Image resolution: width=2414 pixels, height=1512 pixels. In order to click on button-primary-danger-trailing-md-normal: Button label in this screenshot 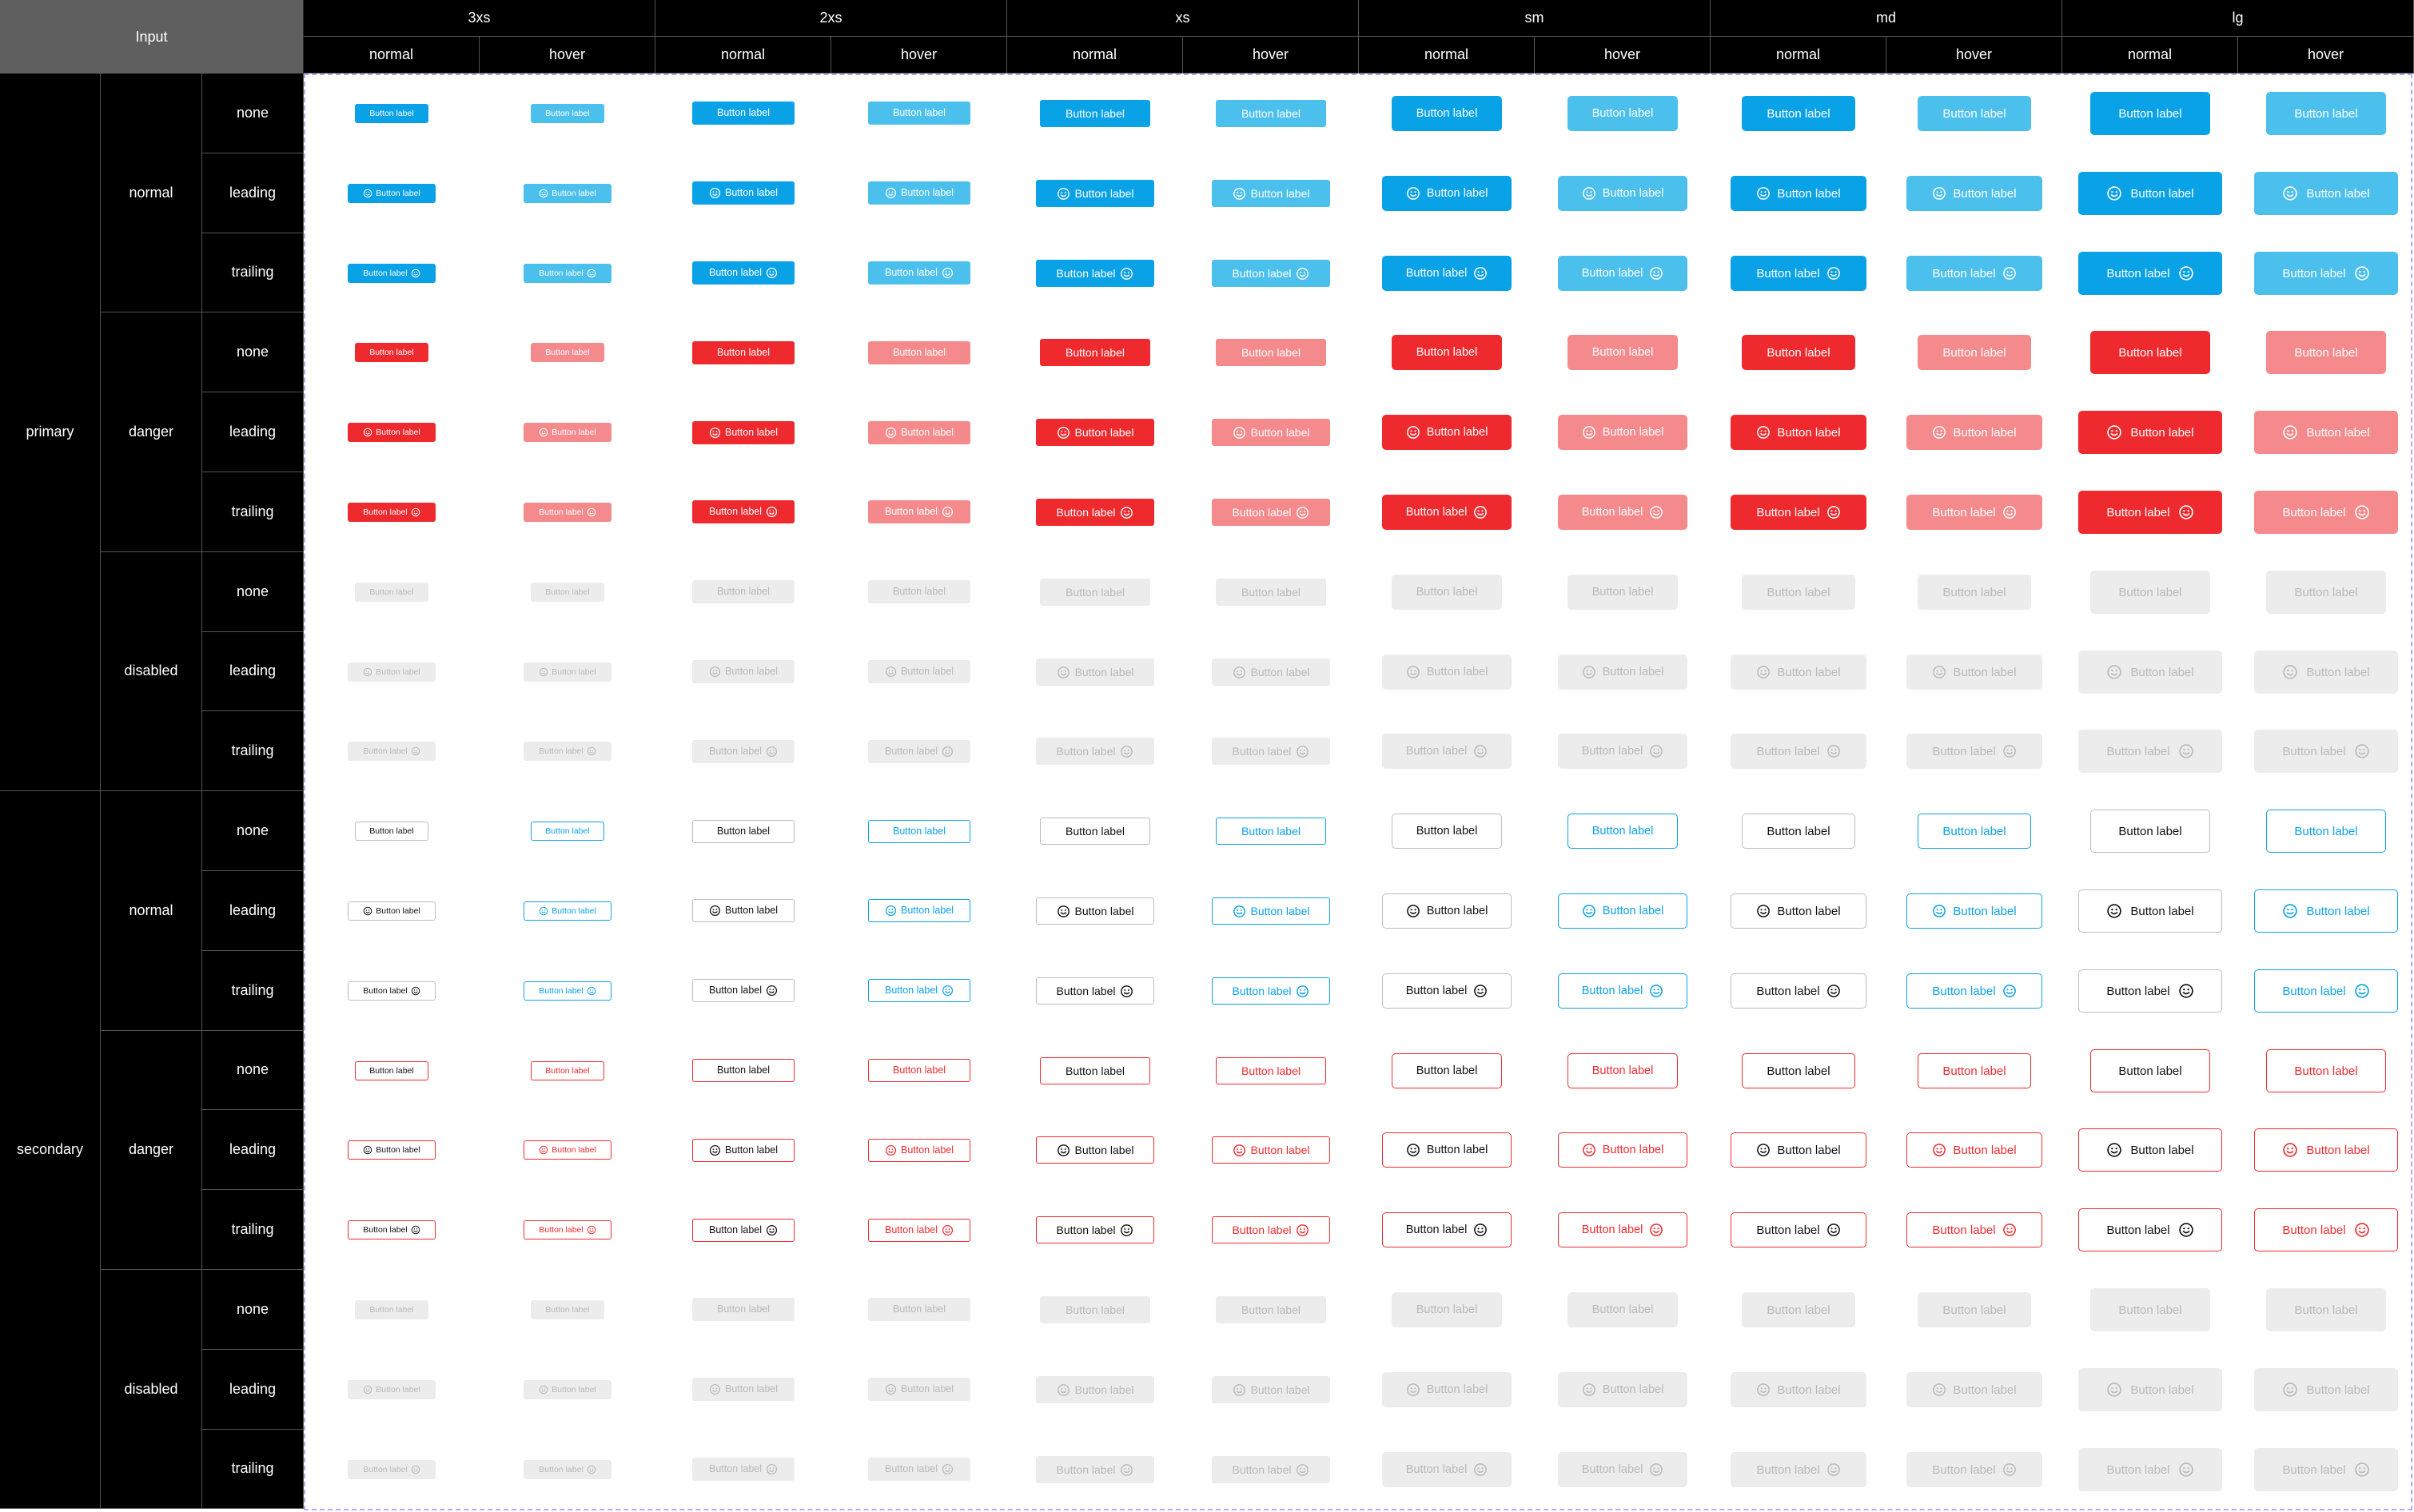, I will do `click(1799, 512)`.